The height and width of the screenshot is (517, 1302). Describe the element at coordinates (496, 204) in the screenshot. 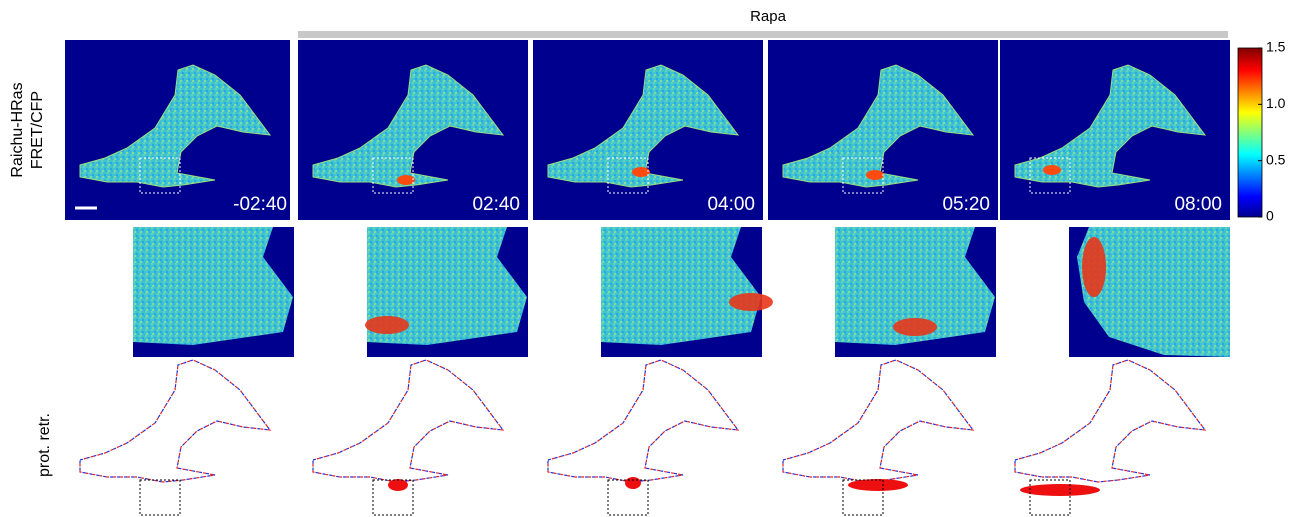

I see `time-label: 02:40` at that location.